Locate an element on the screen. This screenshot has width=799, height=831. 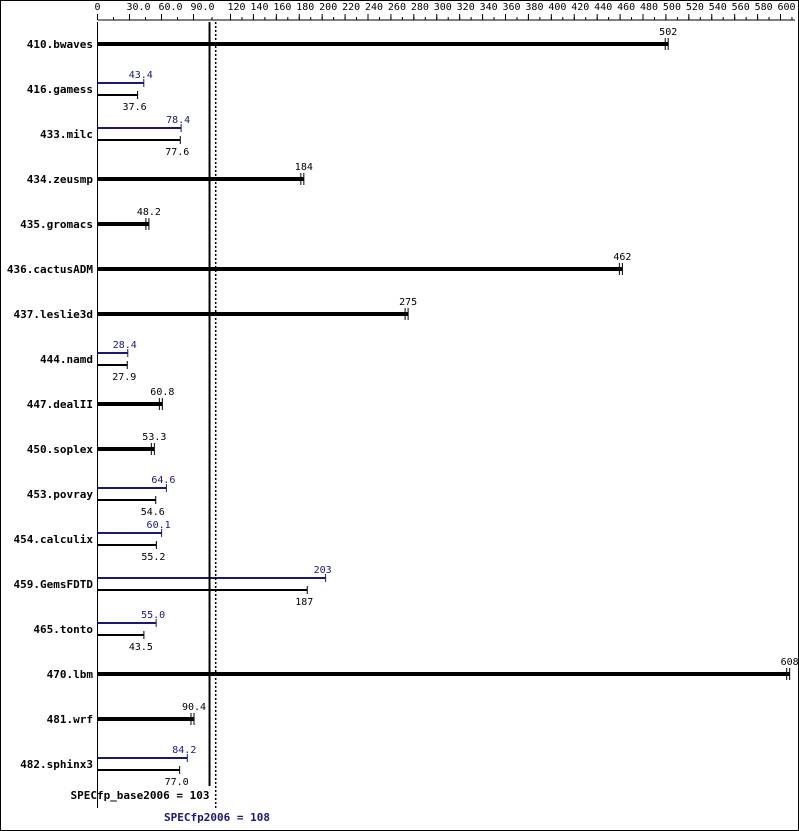
x-tick-label: 440 is located at coordinates (603, 7).